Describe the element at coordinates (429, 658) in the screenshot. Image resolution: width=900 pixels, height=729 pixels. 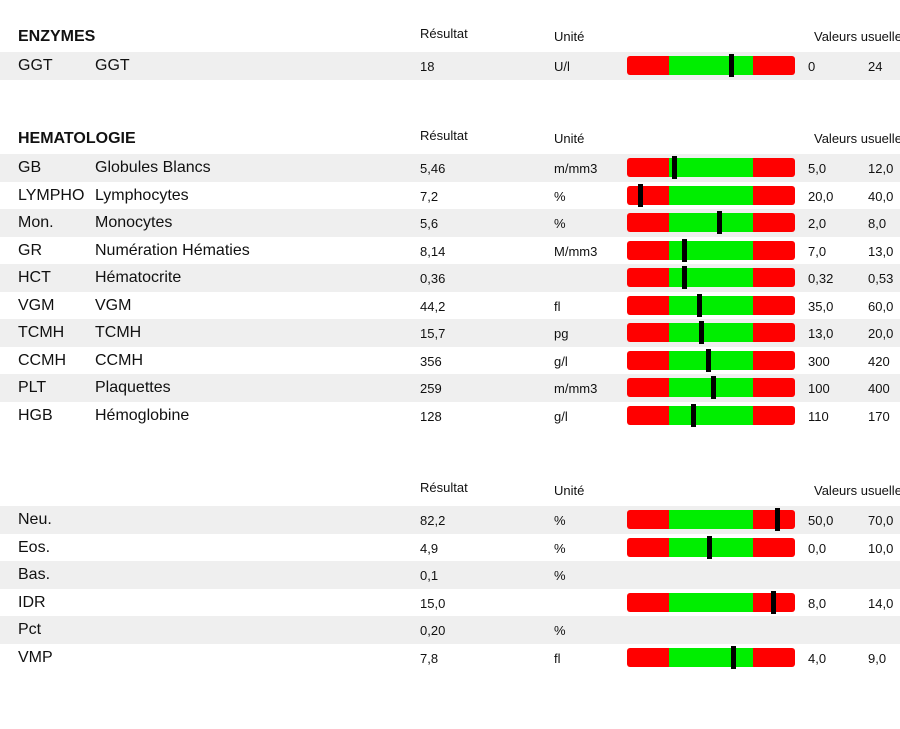
I see `test-result: 7,8` at that location.